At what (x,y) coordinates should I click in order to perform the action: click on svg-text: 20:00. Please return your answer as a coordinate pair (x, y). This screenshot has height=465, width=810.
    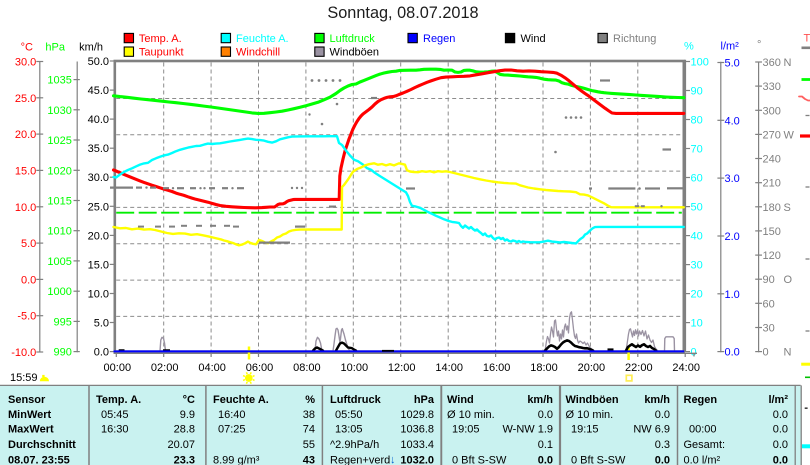
    Looking at the image, I should click on (592, 368).